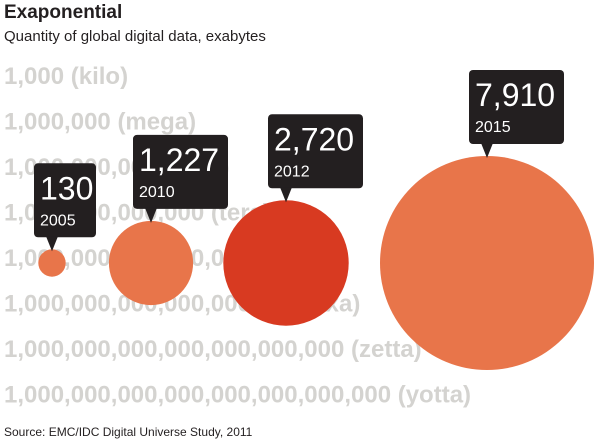  What do you see at coordinates (314, 139) in the screenshot?
I see `data-label-value: 2,720` at bounding box center [314, 139].